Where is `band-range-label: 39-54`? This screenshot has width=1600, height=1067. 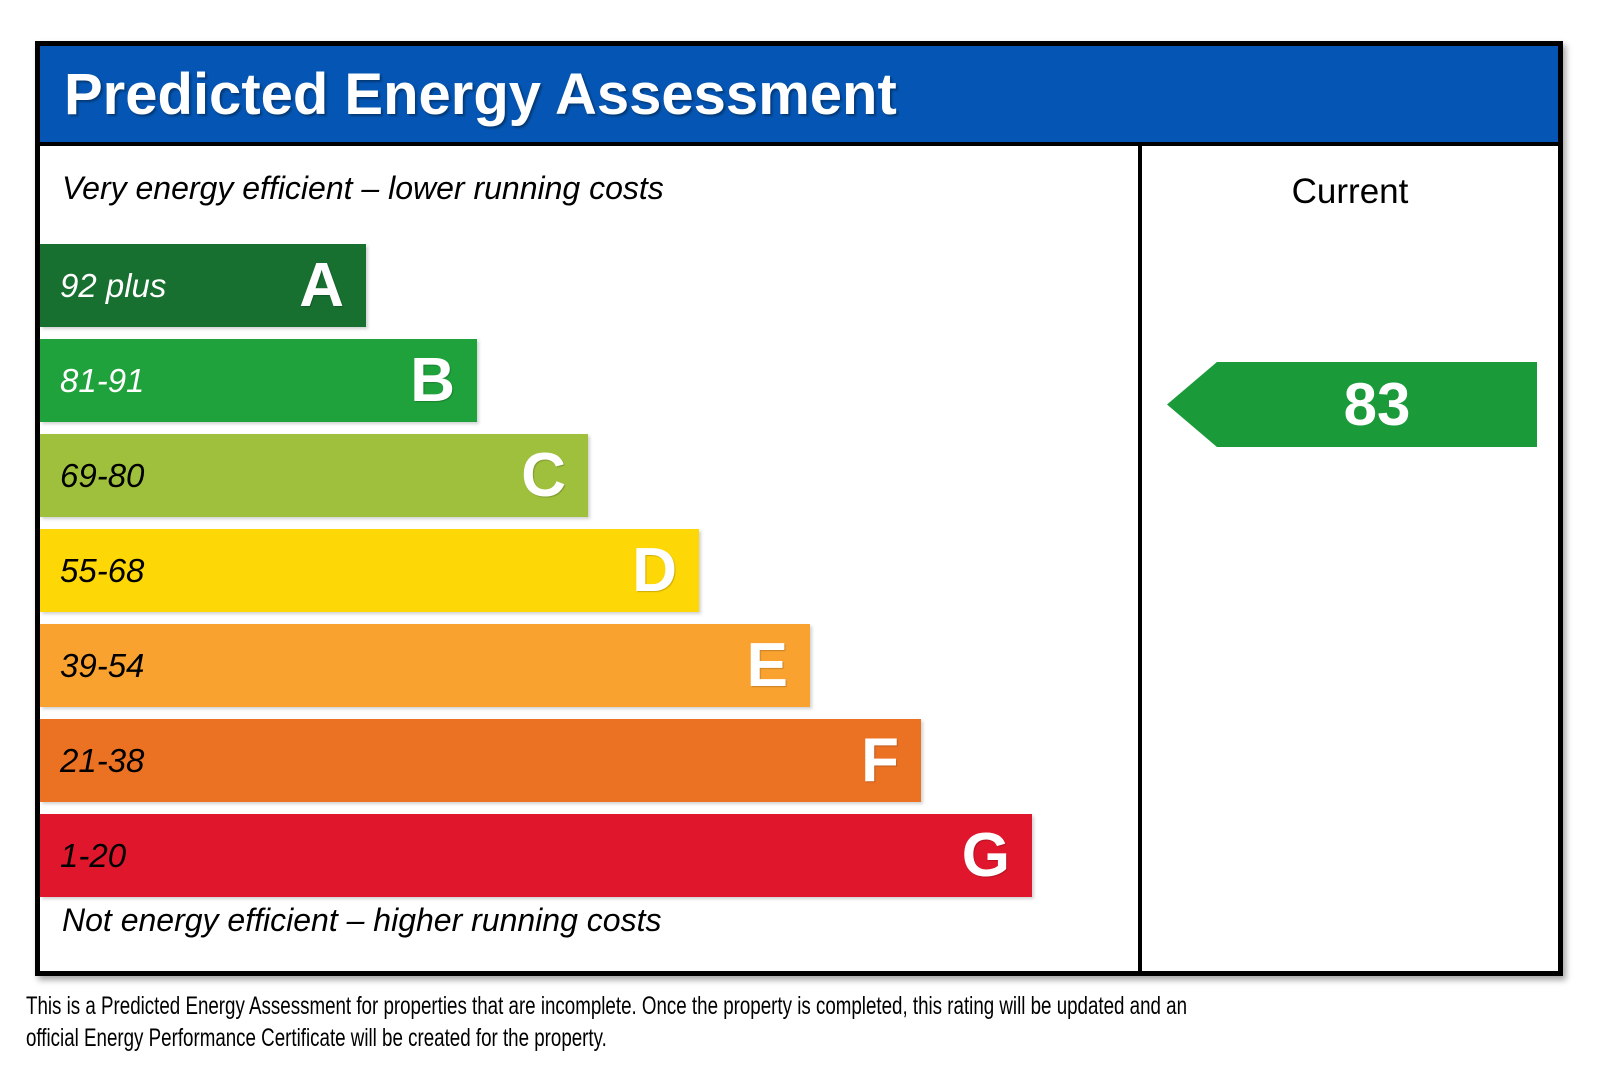
band-range-label: 39-54 is located at coordinates (102, 665).